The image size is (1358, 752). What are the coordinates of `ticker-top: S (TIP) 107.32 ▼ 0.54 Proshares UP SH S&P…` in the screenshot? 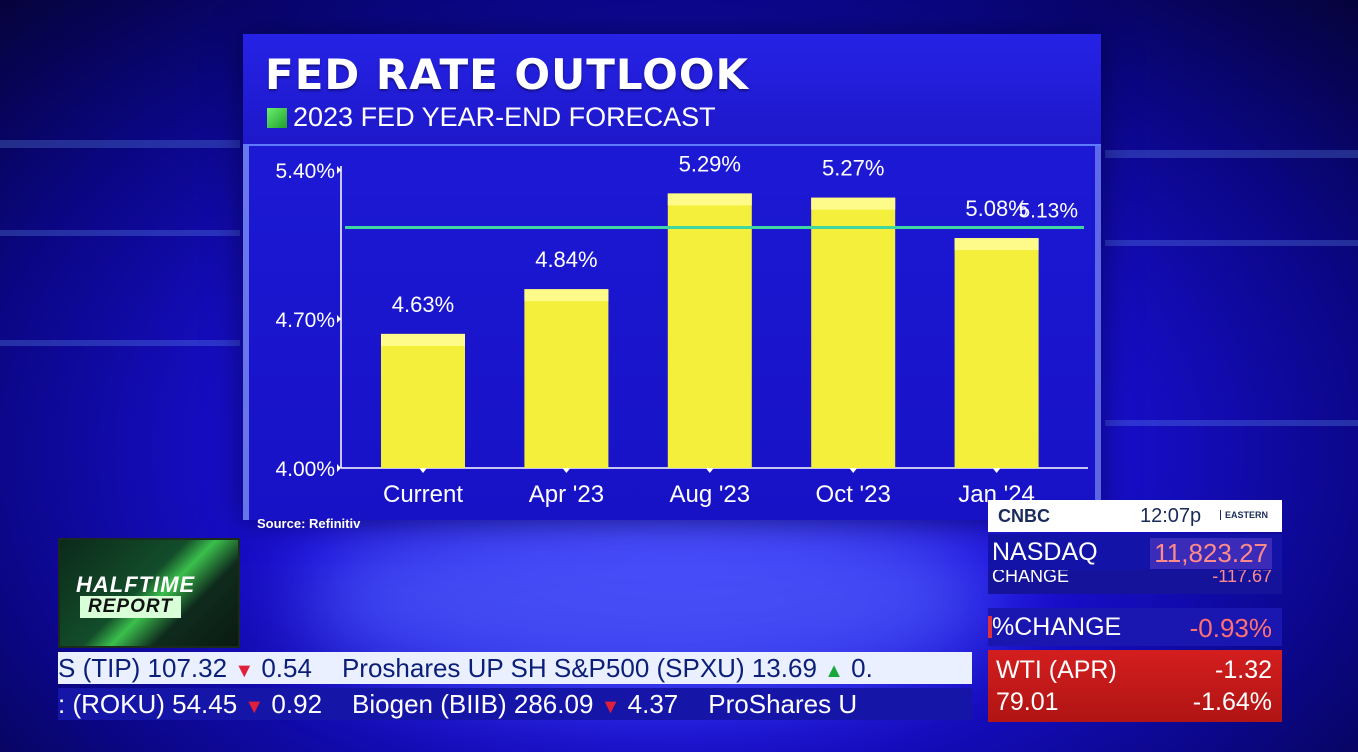 It's located at (515, 668).